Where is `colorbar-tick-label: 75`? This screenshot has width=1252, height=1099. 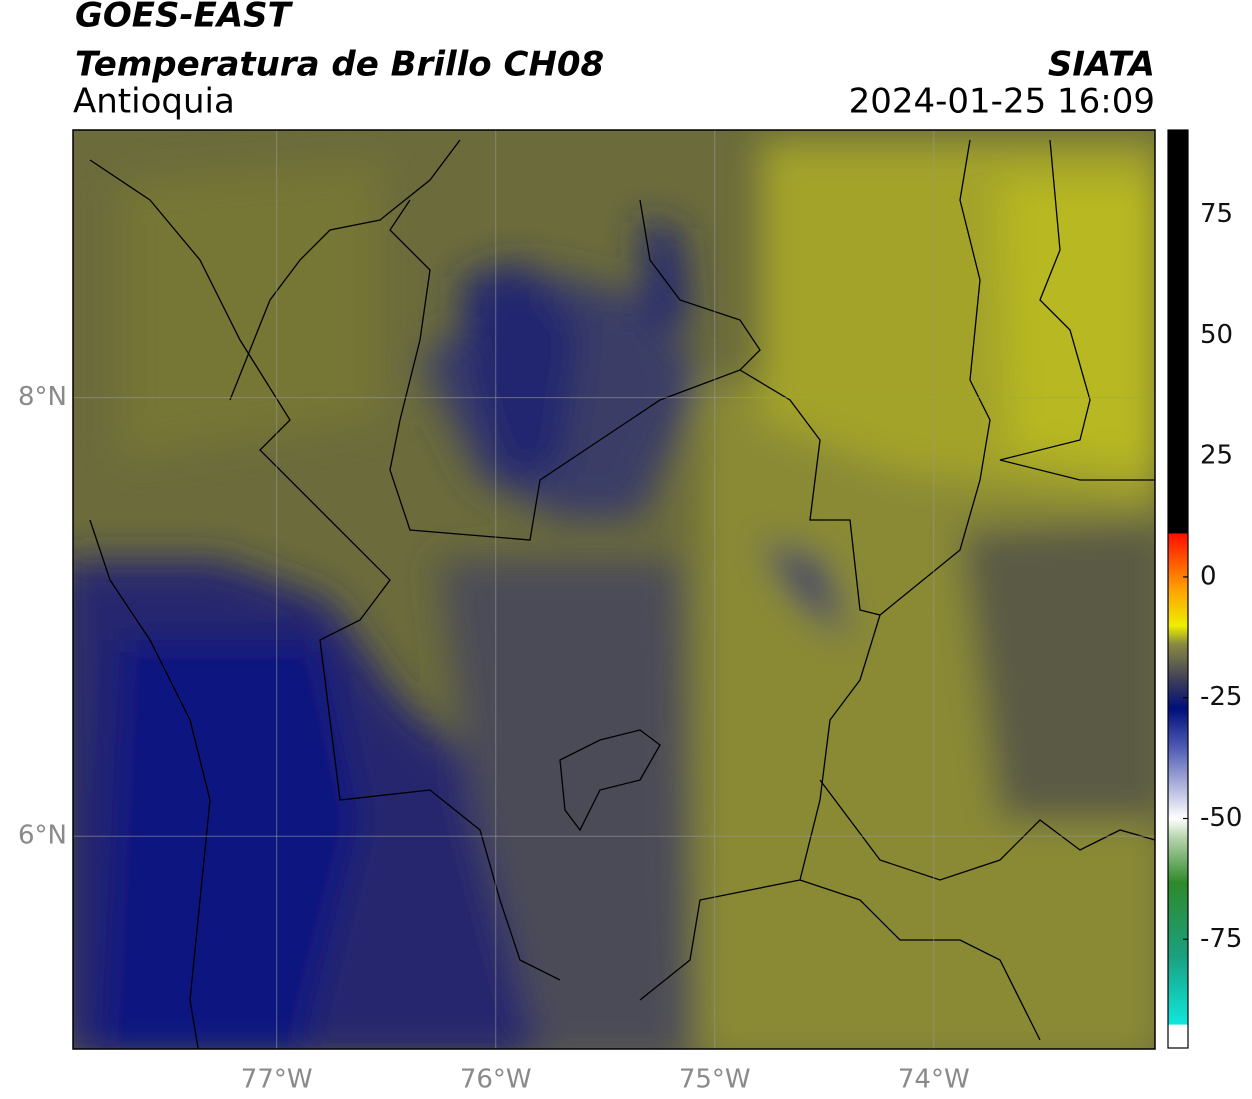
colorbar-tick-label: 75 is located at coordinates (1216, 214).